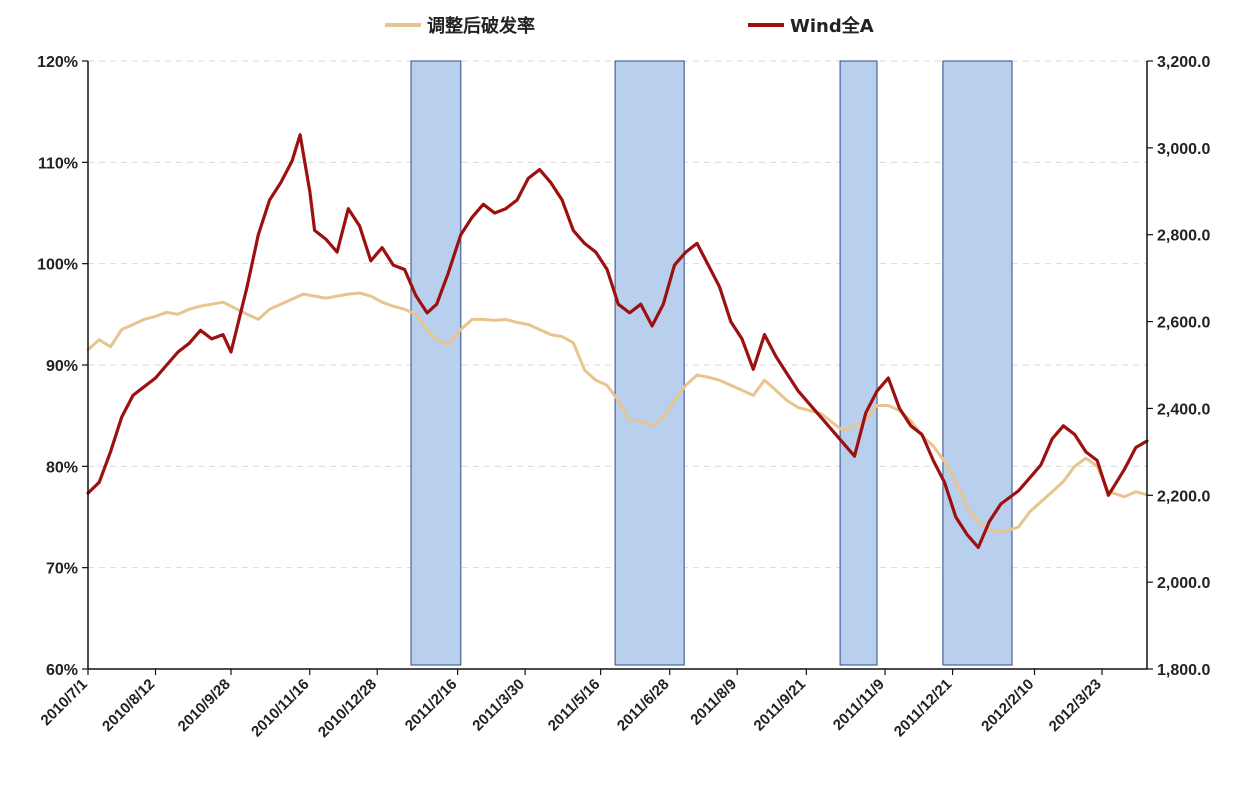 The height and width of the screenshot is (795, 1257). What do you see at coordinates (347, 708) in the screenshot?
I see `x-tick-label: 2010/12/28` at bounding box center [347, 708].